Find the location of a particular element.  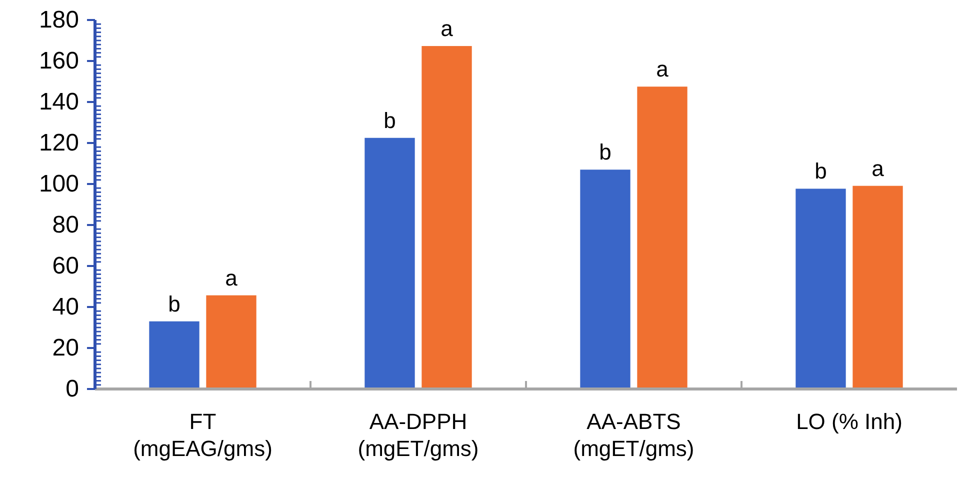

y-tick-label: 20 is located at coordinates (65, 348).